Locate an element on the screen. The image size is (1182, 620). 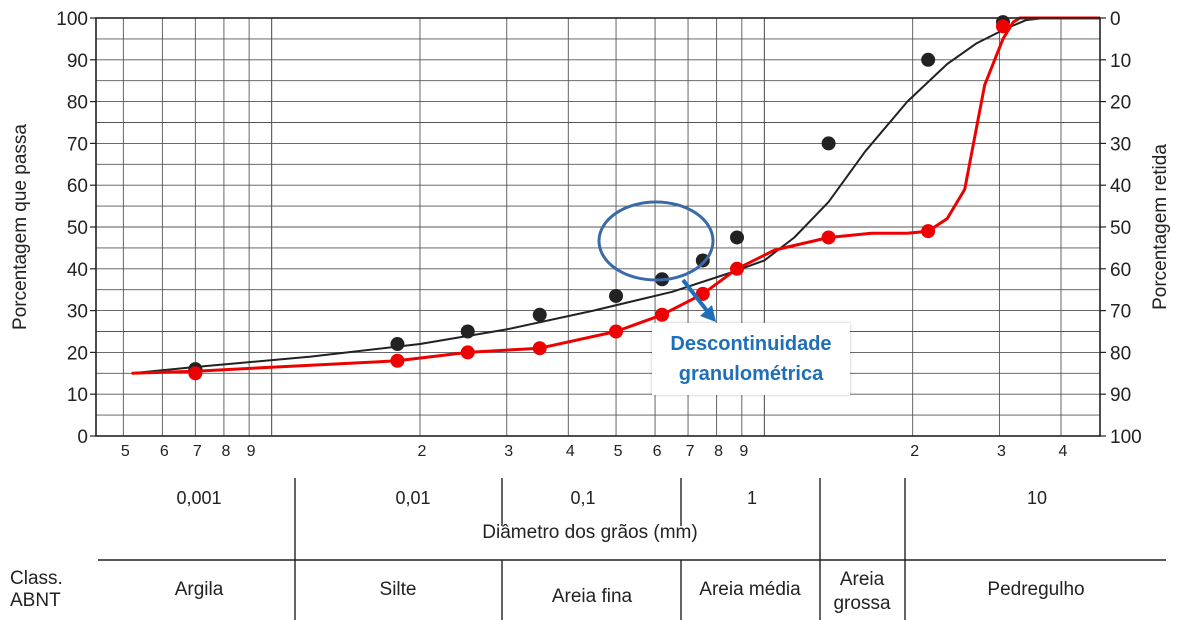
y-right-tick-label: 60 is located at coordinates (1120, 270).